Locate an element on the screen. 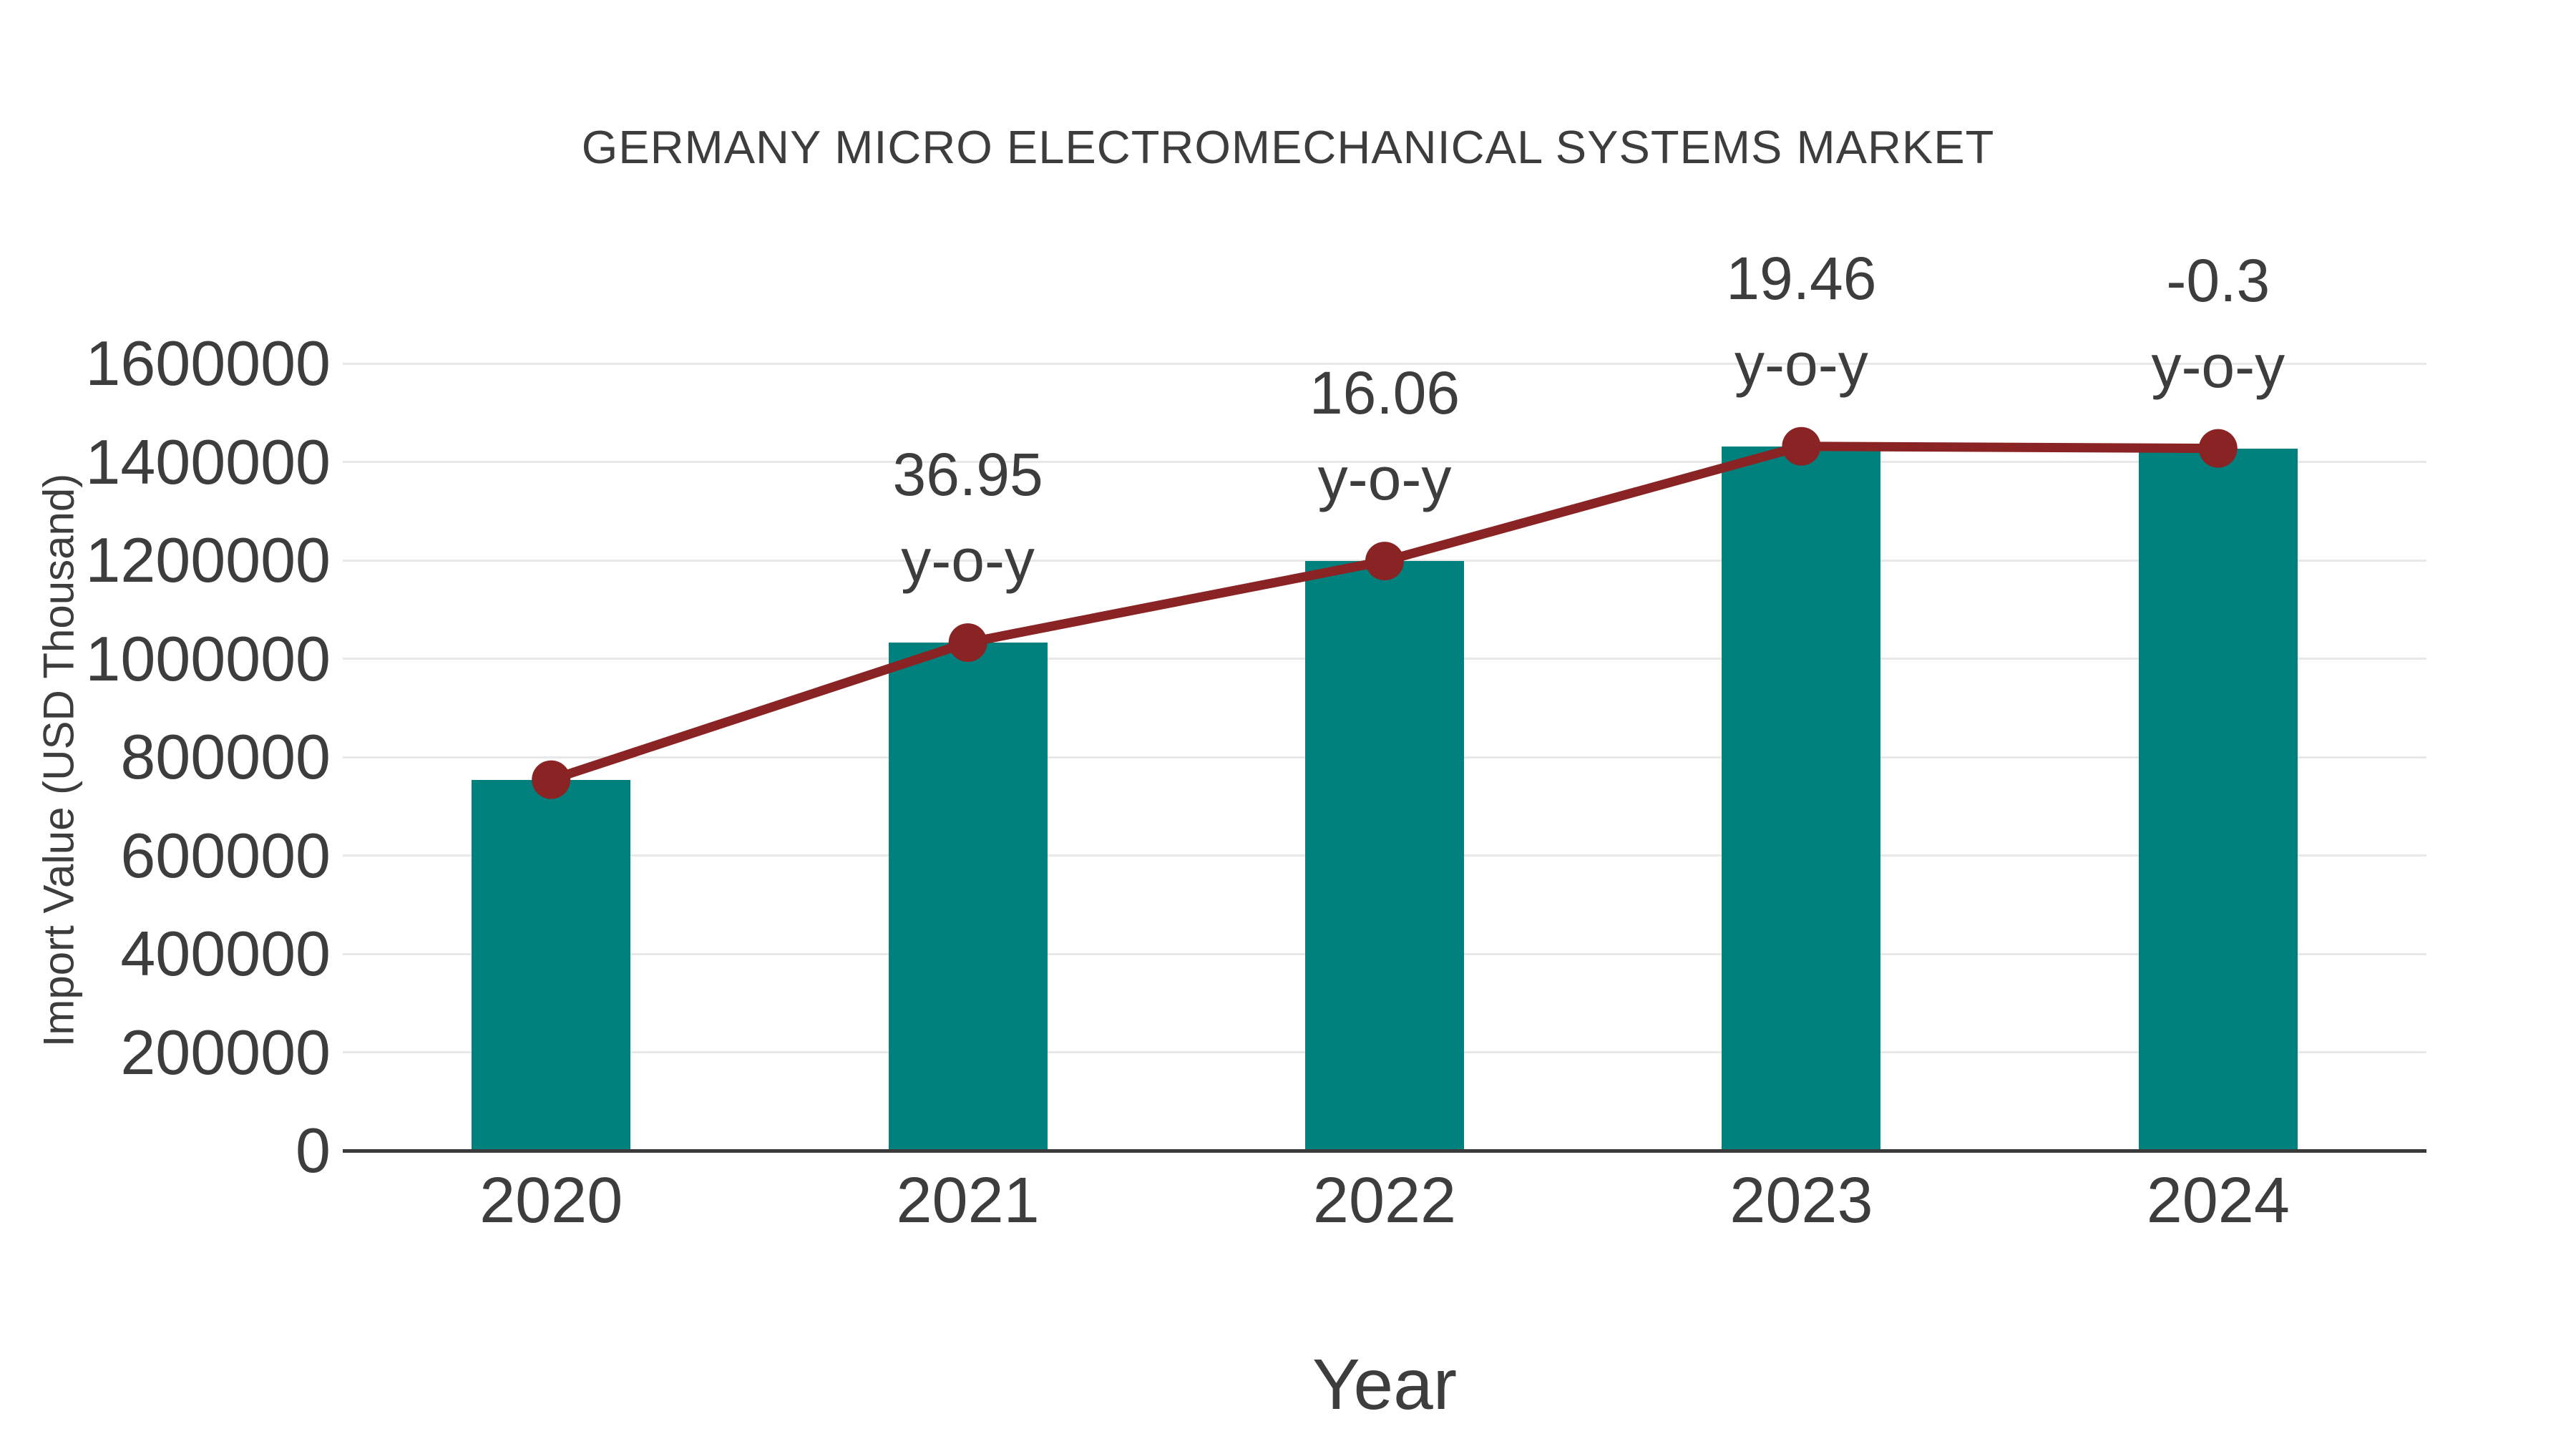 This screenshot has width=2576, height=1449. y-tick-label: 200000 is located at coordinates (226, 1052).